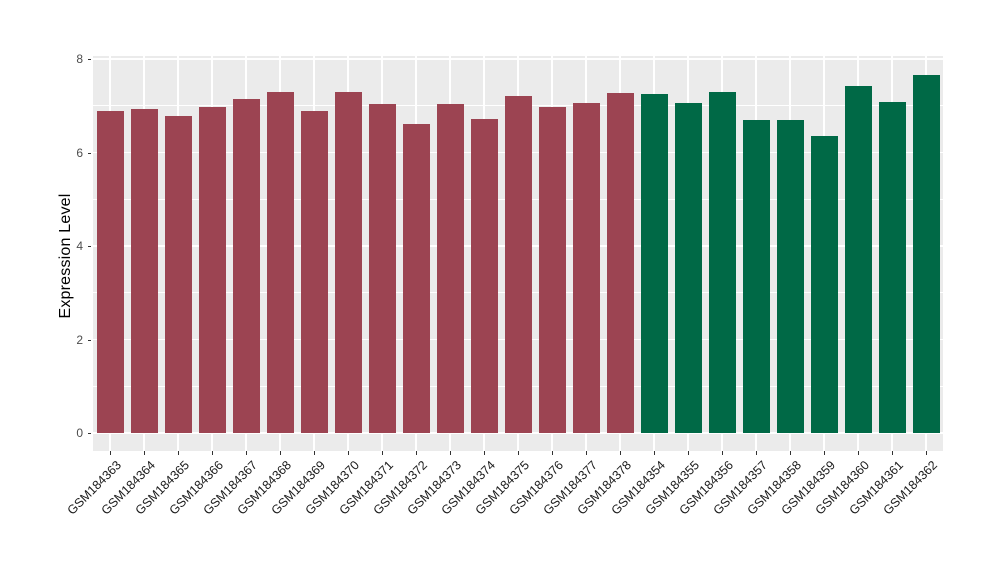 This screenshot has height=580, width=1000. What do you see at coordinates (722, 262) in the screenshot?
I see `bar-GSM184356` at bounding box center [722, 262].